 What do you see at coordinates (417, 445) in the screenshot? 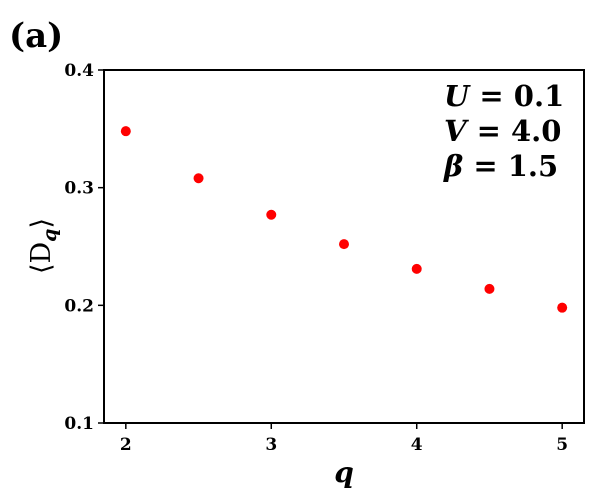
I see `x-tick-label: 4` at bounding box center [417, 445].